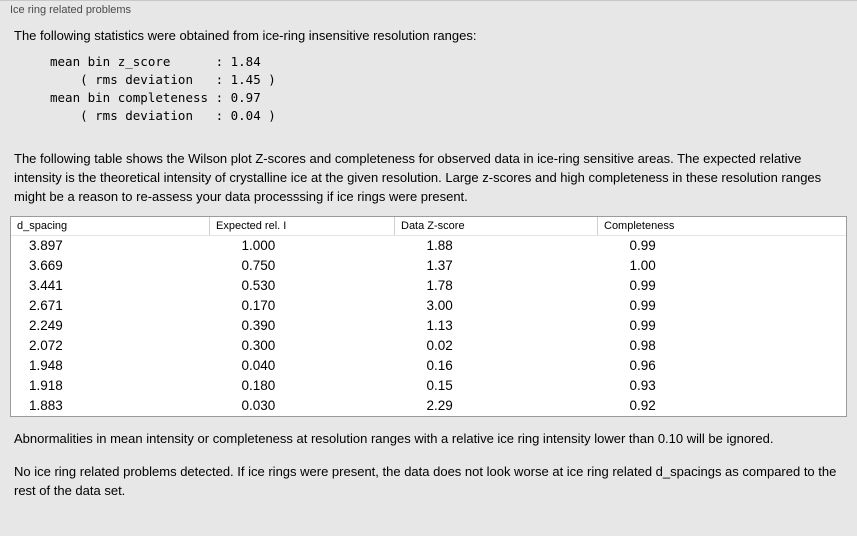  What do you see at coordinates (258, 385) in the screenshot?
I see `table-cell: 0.180` at bounding box center [258, 385].